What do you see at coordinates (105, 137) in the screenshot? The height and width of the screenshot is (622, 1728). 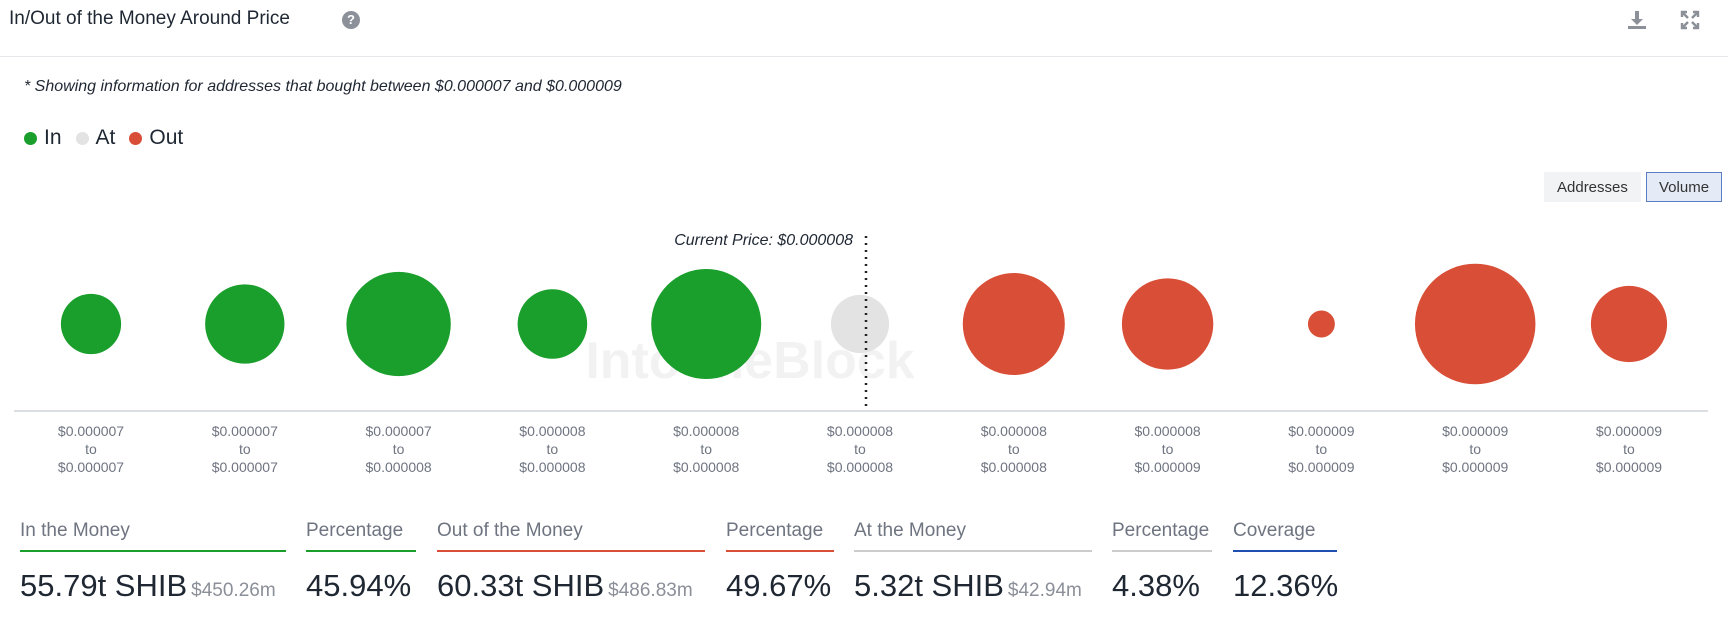 I see `legend-label-at: At` at bounding box center [105, 137].